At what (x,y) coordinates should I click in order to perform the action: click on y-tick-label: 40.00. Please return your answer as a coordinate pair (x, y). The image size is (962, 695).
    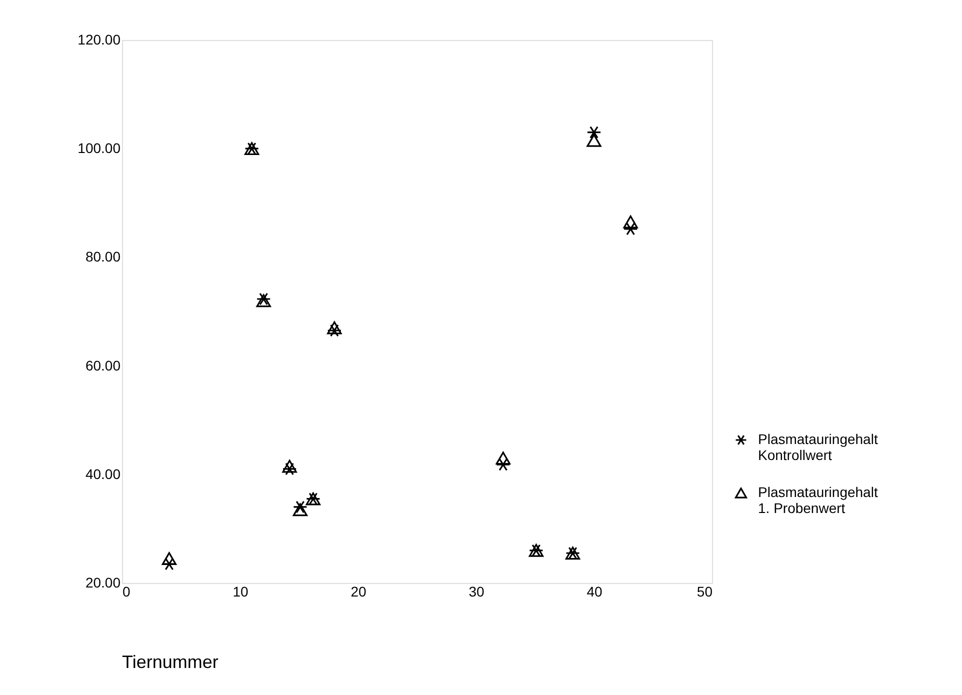
    Looking at the image, I should click on (103, 474).